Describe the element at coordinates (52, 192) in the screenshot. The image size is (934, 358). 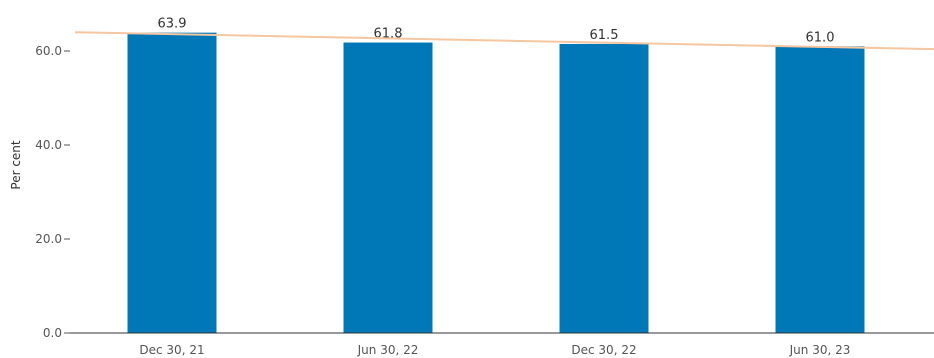
I see `y-axis-ticks: 0.0 20.0 40.0 60.0` at that location.